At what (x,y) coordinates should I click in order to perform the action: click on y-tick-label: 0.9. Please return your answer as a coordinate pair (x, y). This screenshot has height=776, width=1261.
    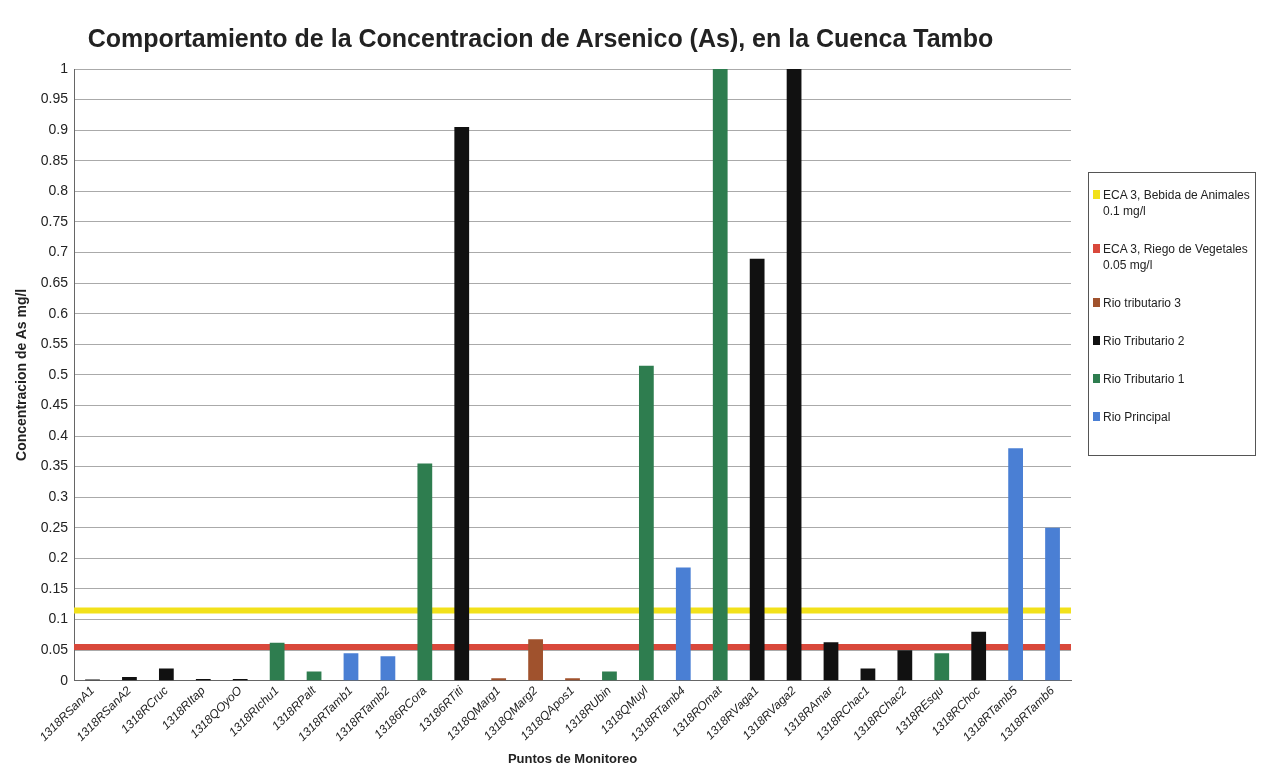
    Looking at the image, I should click on (58, 129).